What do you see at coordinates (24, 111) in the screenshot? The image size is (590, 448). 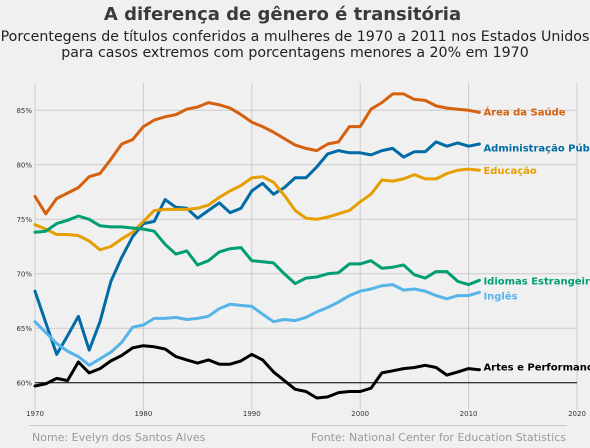 I see `y-tick-label: 85%` at bounding box center [24, 111].